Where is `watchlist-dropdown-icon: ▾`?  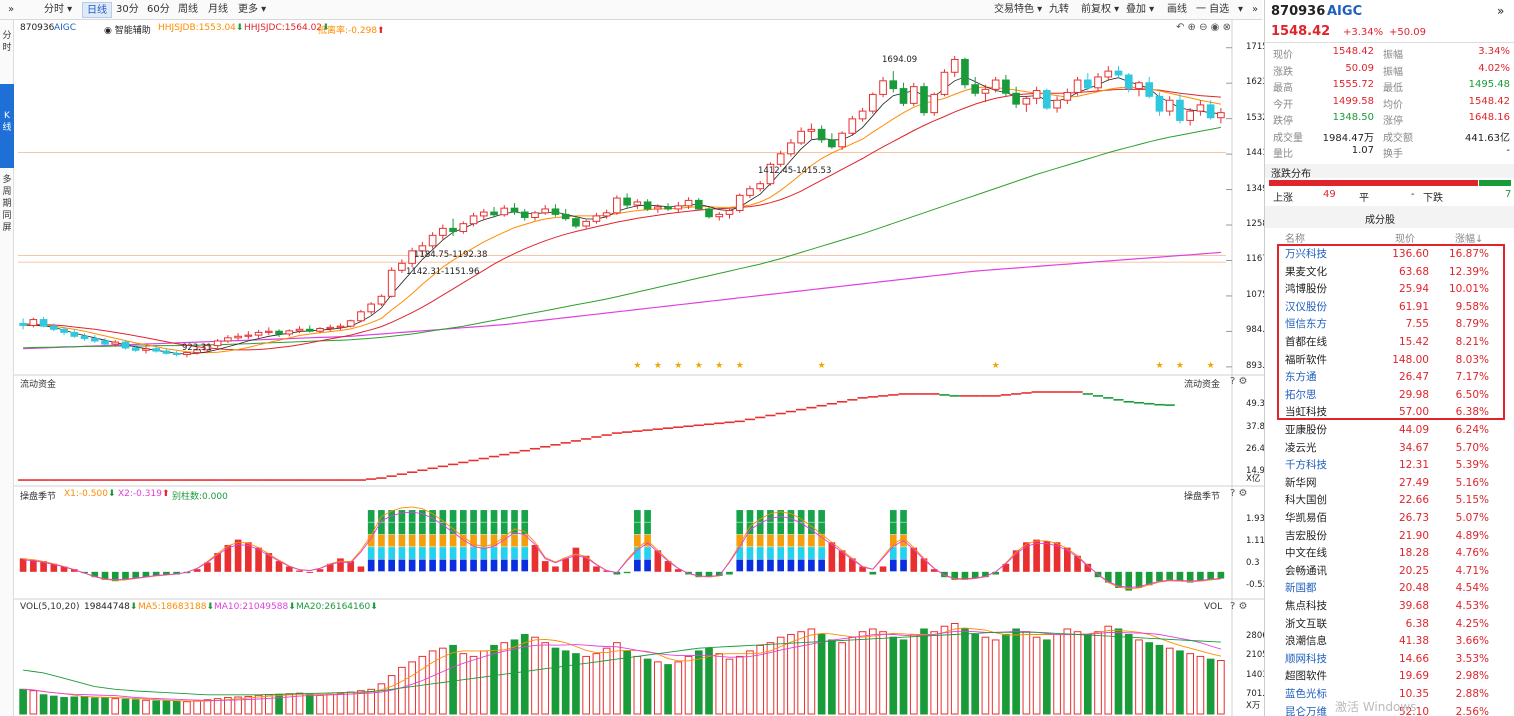
watchlist-dropdown-icon: ▾ is located at coordinates (1241, 9).